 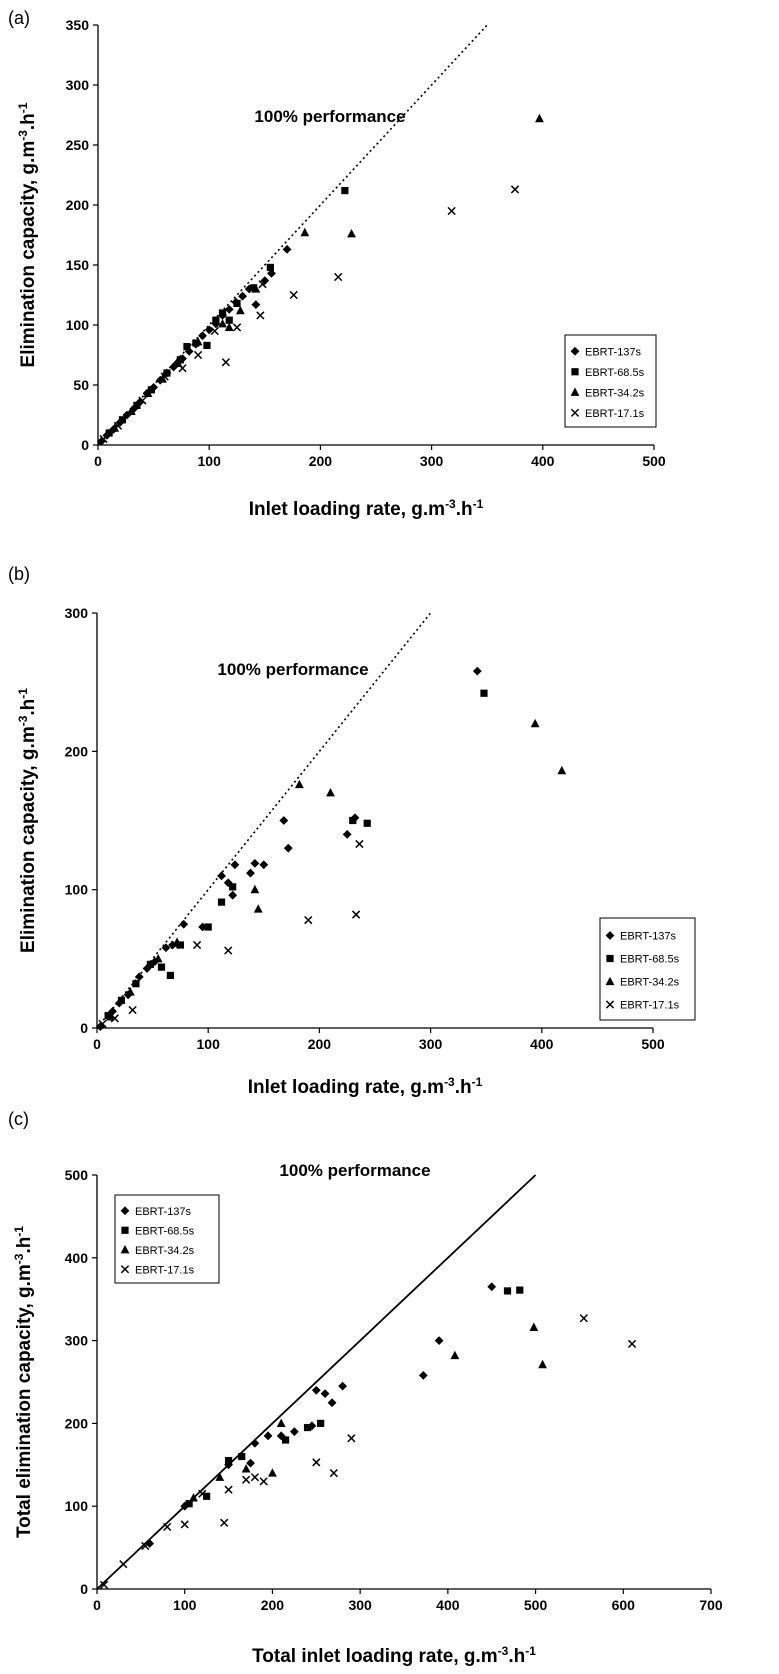 I want to click on y-tick-label-b: 200, so click(x=77, y=751).